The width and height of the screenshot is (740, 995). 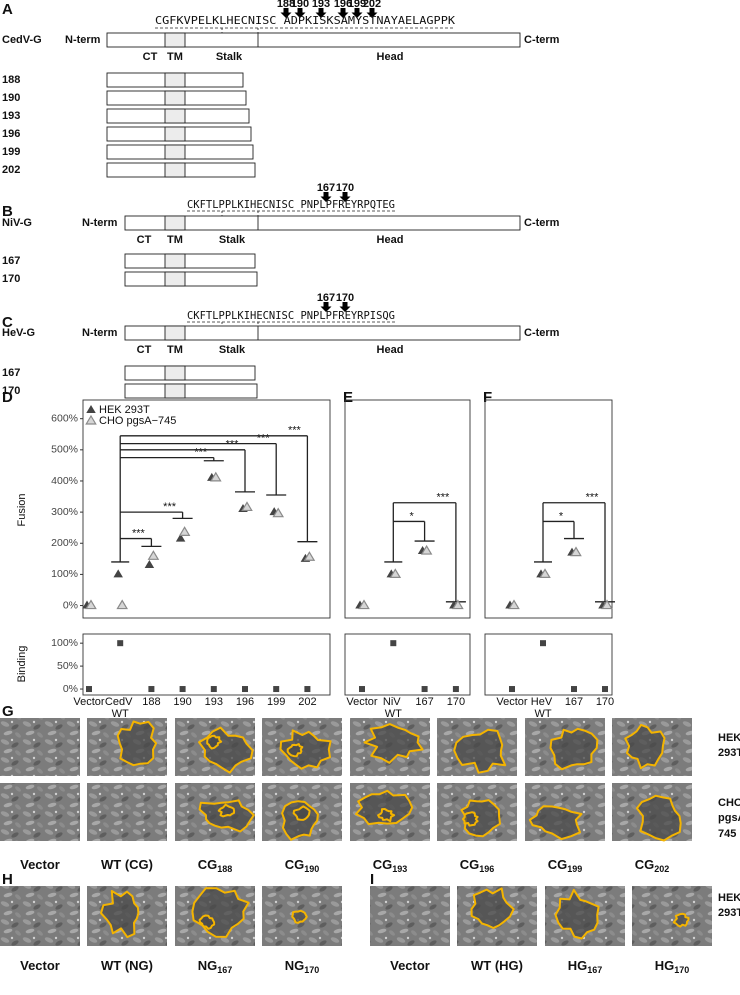 I want to click on column-label: CG188, so click(x=215, y=865).